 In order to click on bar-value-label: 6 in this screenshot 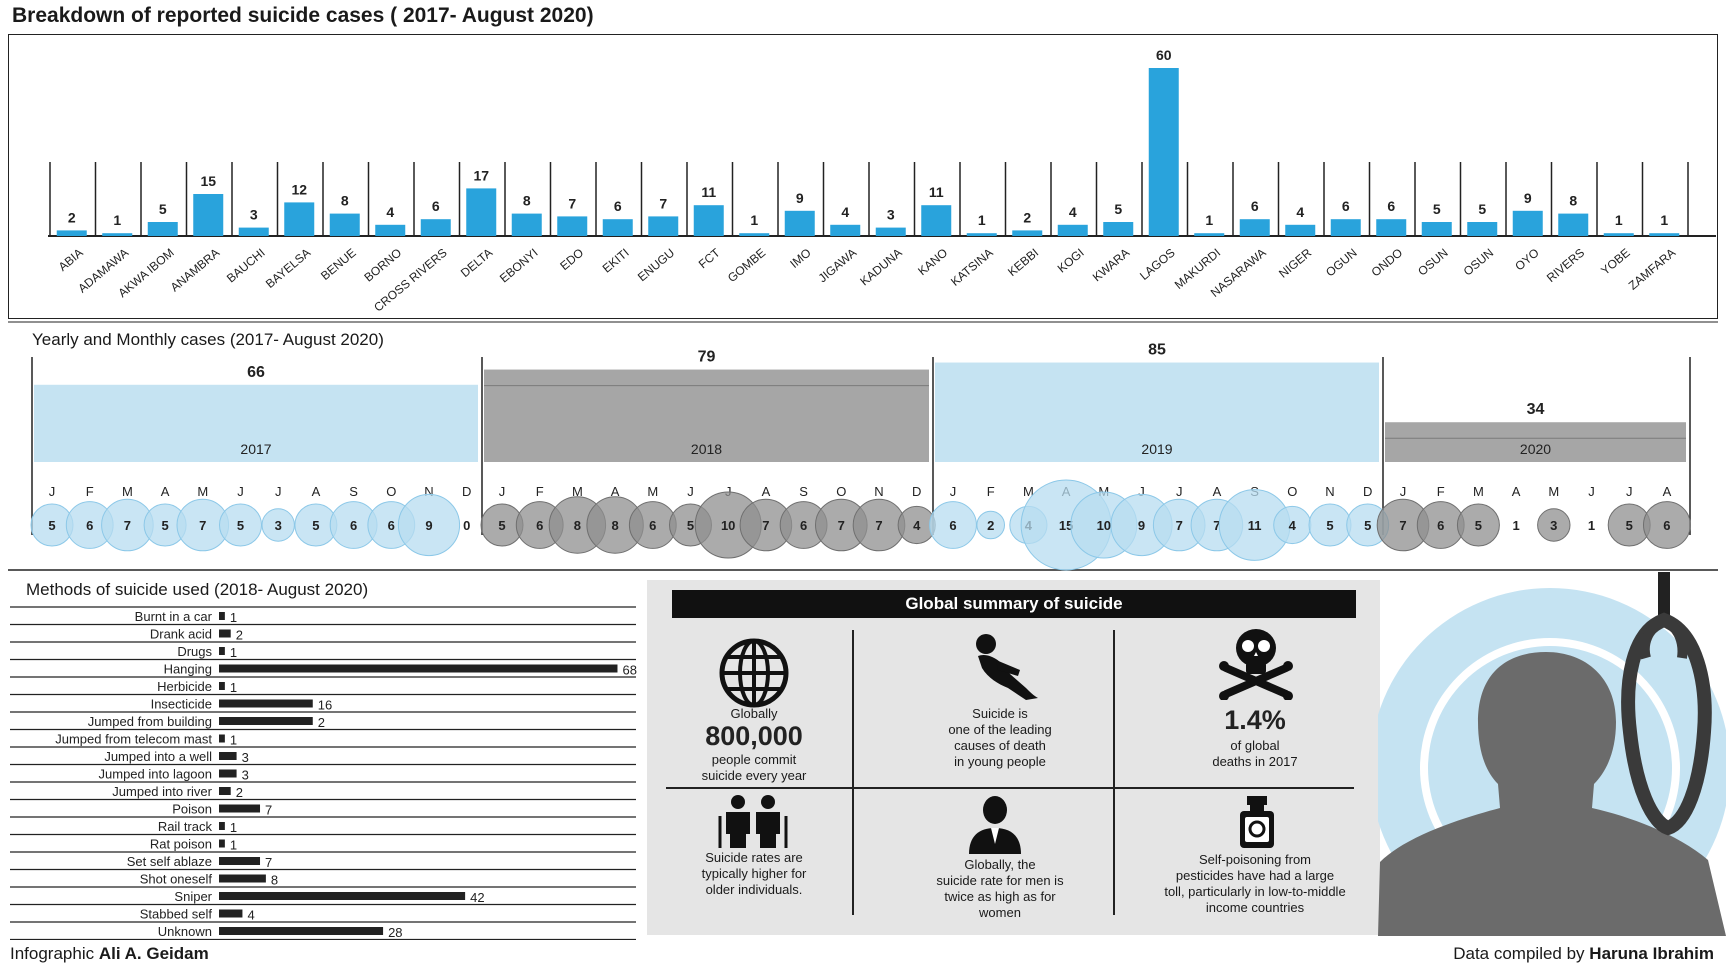, I will do `click(1391, 206)`.